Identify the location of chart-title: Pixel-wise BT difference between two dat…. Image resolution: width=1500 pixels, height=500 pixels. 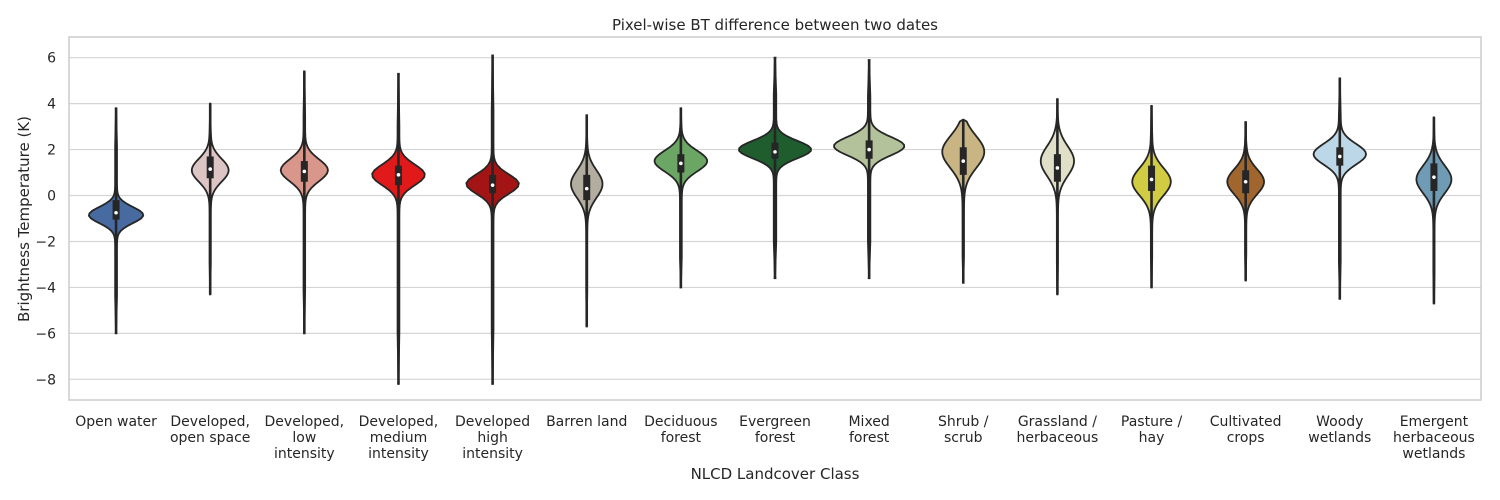
(775, 25).